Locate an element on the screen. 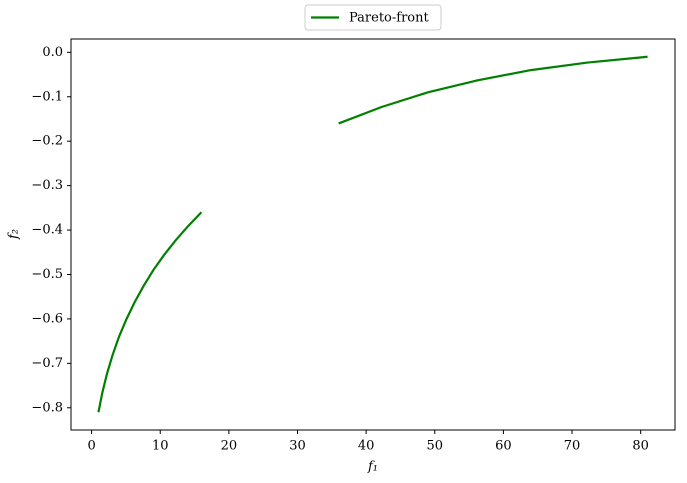 This screenshot has height=483, width=687. legend-label: Pareto-front is located at coordinates (389, 18).